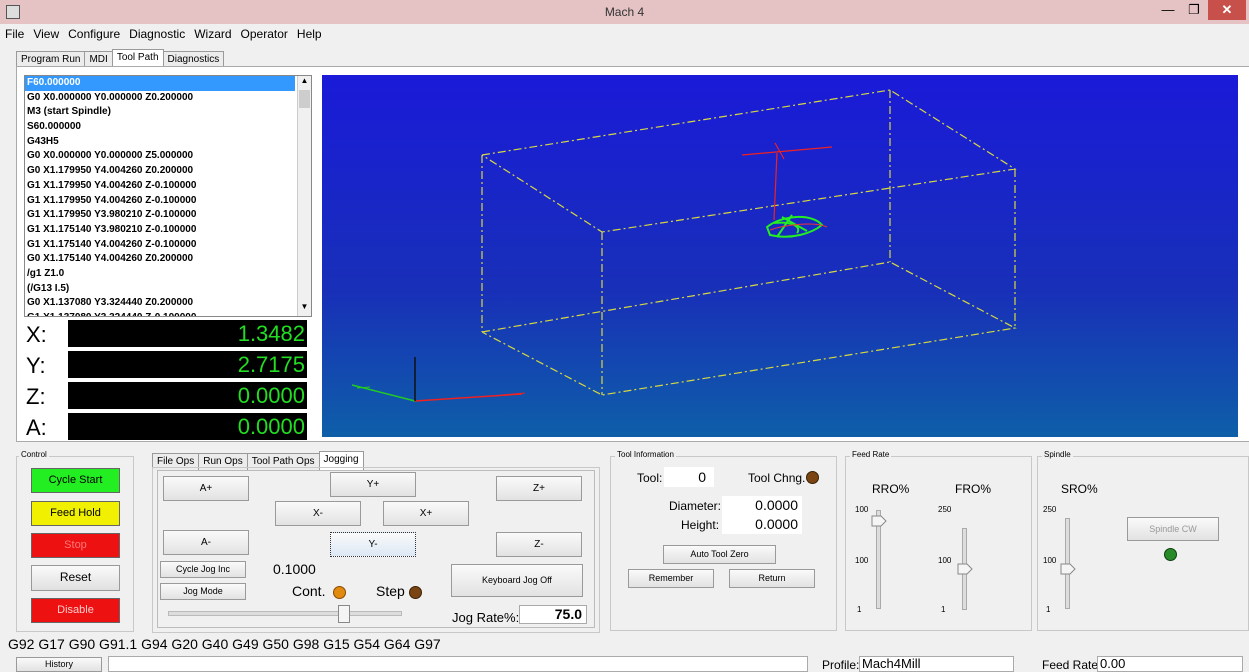  What do you see at coordinates (187, 426) in the screenshot?
I see `dro-a: 0.0000` at bounding box center [187, 426].